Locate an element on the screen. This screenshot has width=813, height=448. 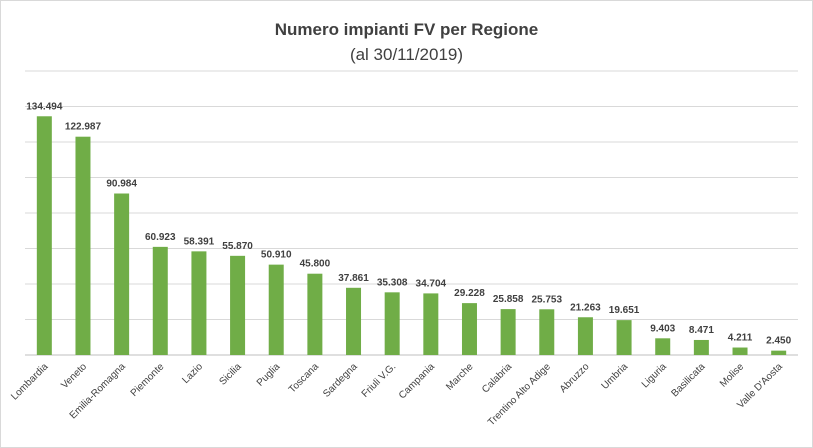
data-label: 34.704 is located at coordinates (431, 283).